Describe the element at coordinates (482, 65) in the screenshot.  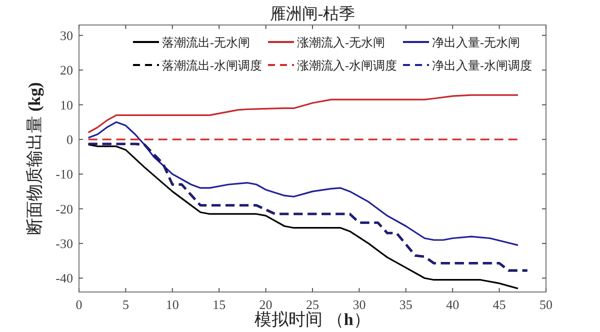
I see `legend-label: 净出入量-水闸调度` at that location.